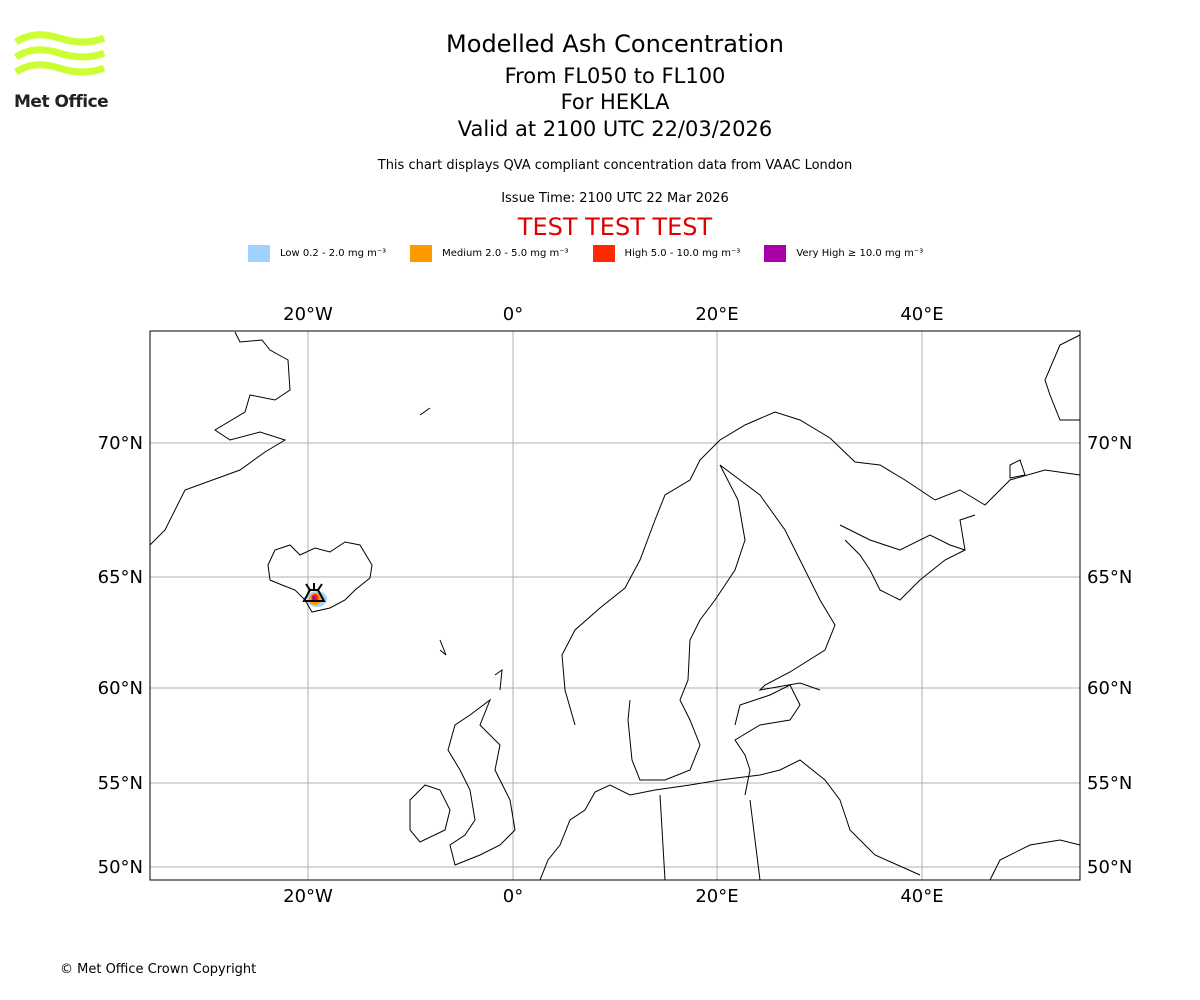 This screenshot has width=1200, height=1000. What do you see at coordinates (314, 592) in the screenshot?
I see `volcano-icon` at bounding box center [314, 592].